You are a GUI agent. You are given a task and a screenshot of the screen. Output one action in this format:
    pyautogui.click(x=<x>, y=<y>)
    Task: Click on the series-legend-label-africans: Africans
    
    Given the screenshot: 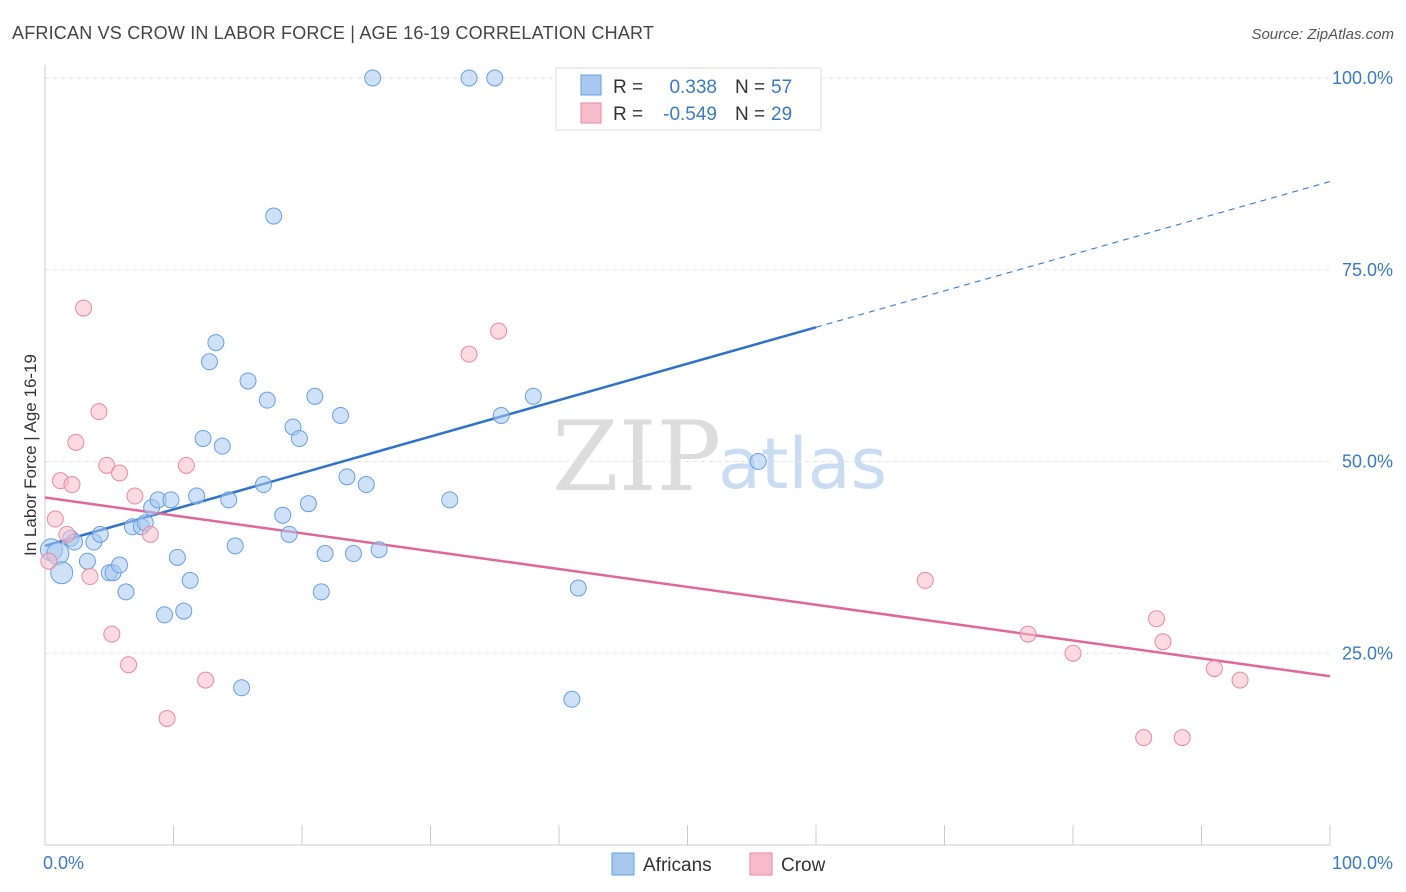 What is the action you would take?
    pyautogui.click(x=677, y=865)
    